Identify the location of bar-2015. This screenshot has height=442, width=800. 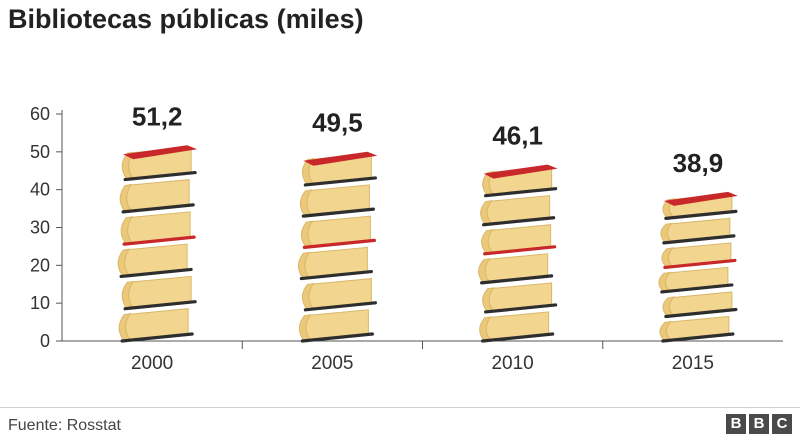
(698, 267).